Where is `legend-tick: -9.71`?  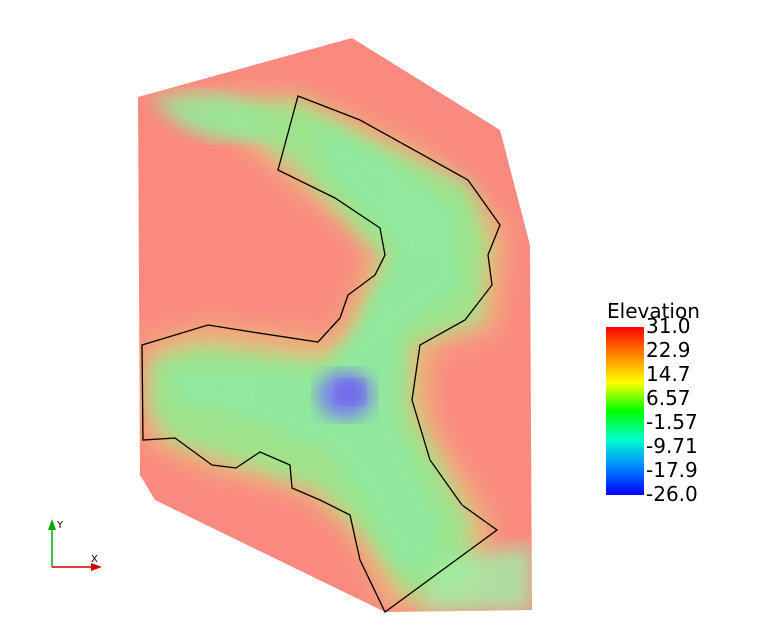
legend-tick: -9.71 is located at coordinates (672, 446).